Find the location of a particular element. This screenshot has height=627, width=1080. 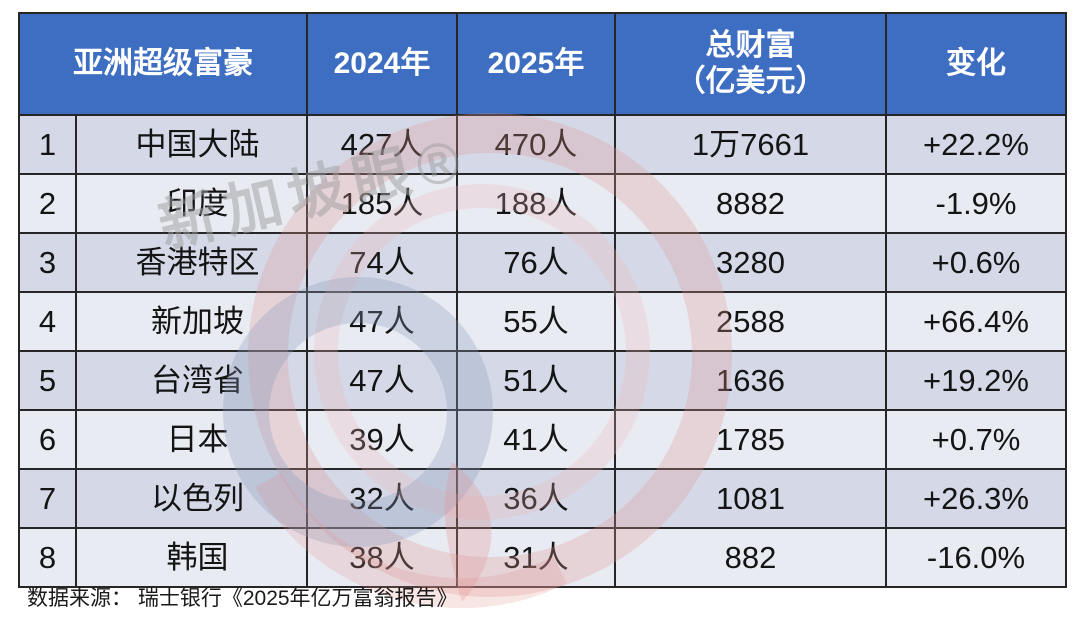

table-row: 6 日本 39人 41人 1785 +0.7% is located at coordinates (542, 439).